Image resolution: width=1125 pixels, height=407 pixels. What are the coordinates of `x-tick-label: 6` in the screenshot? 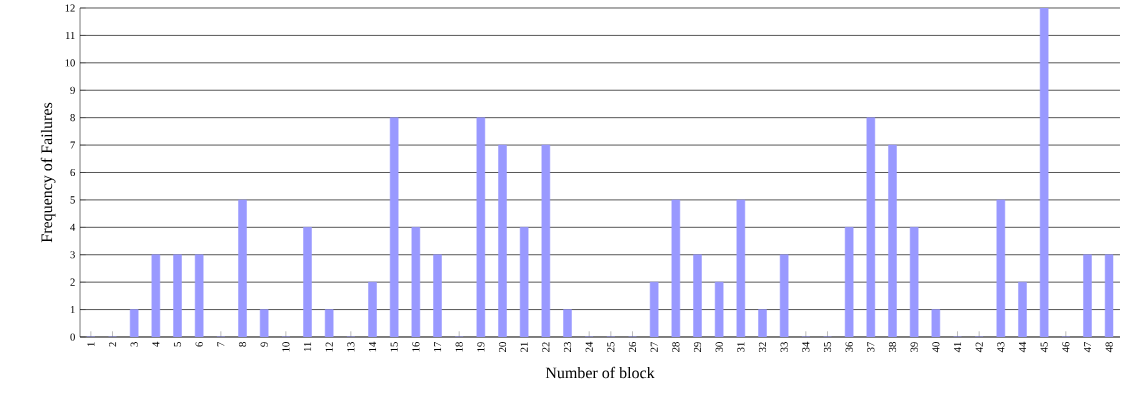 It's located at (199, 344).